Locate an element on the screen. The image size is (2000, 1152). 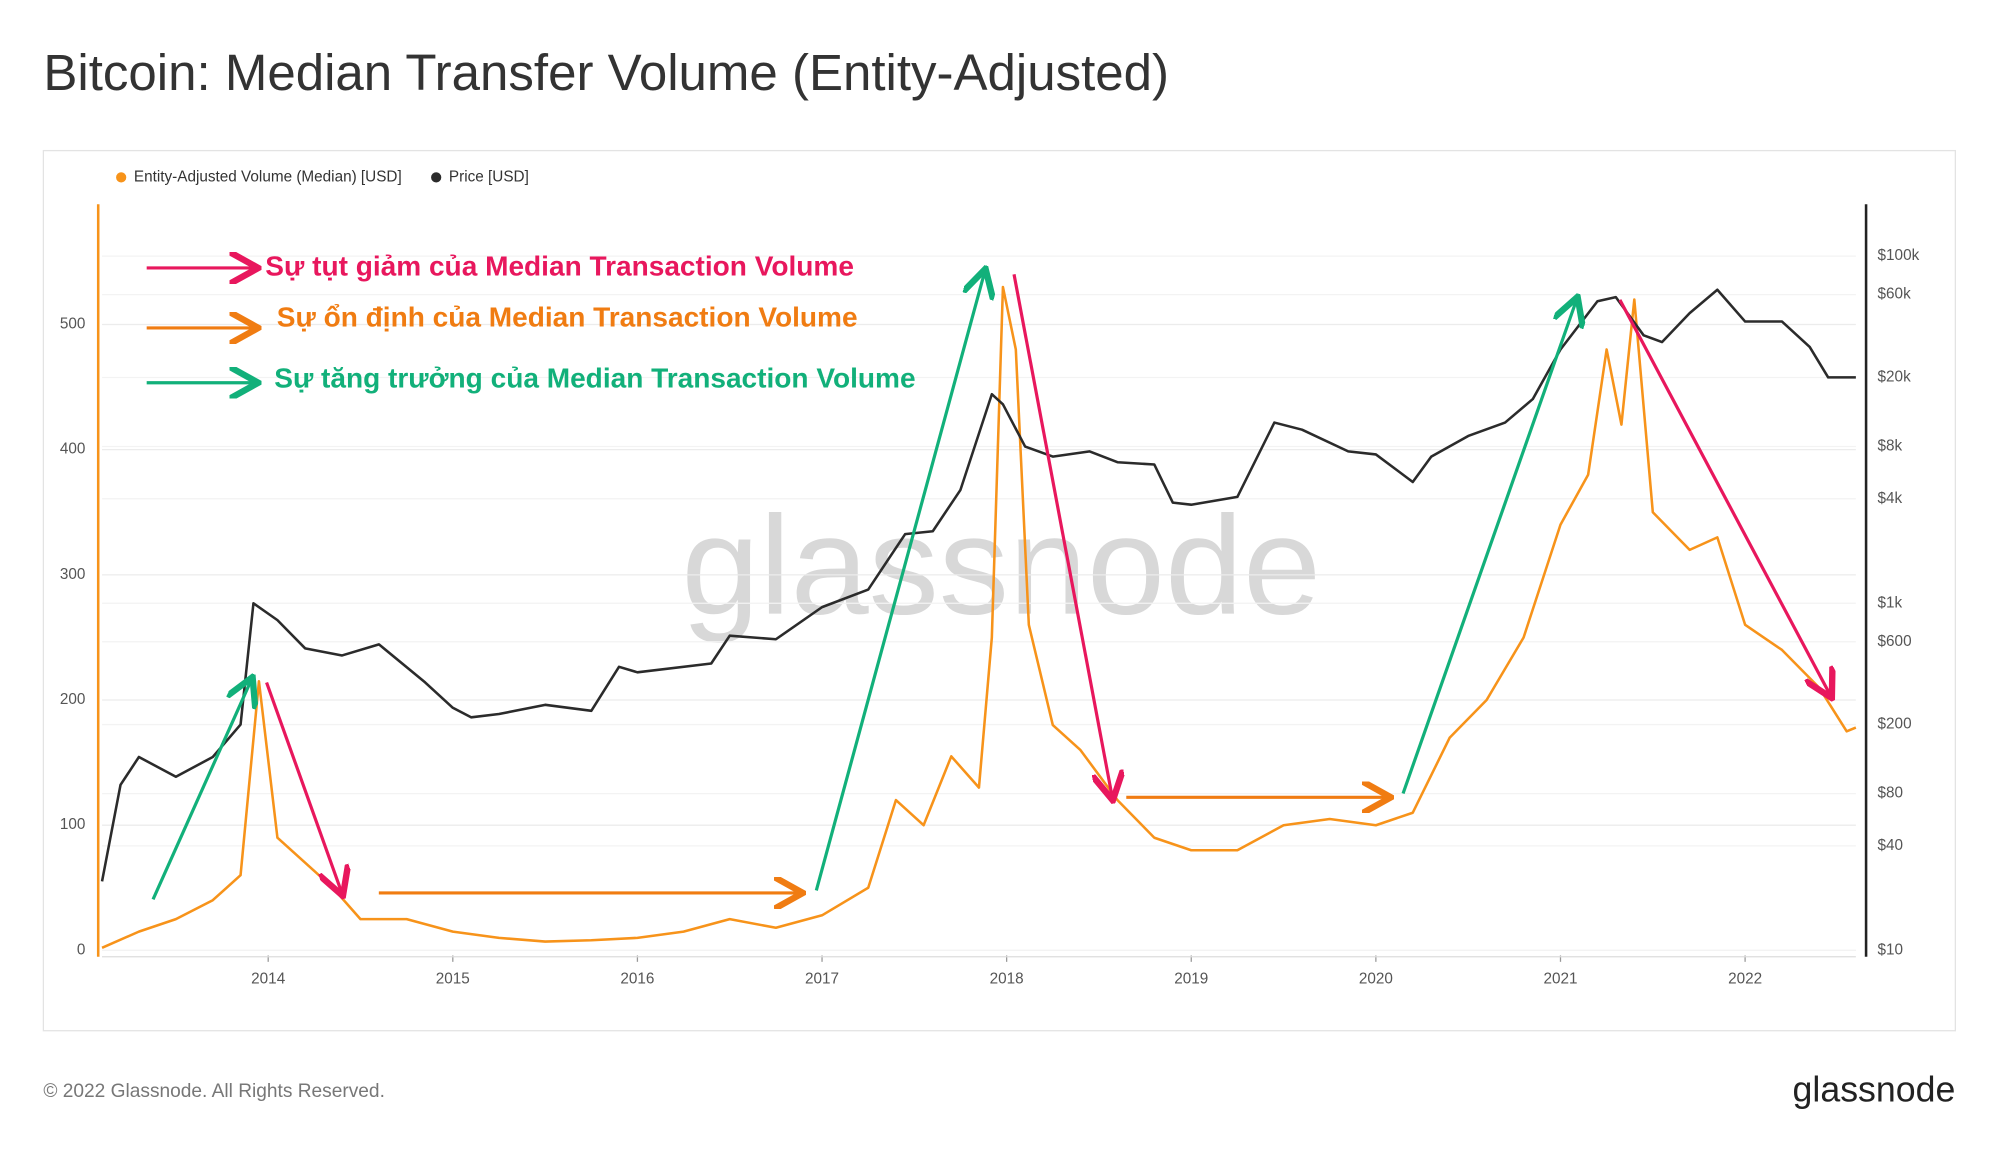
x-tick-label: 2021 is located at coordinates (1560, 979).